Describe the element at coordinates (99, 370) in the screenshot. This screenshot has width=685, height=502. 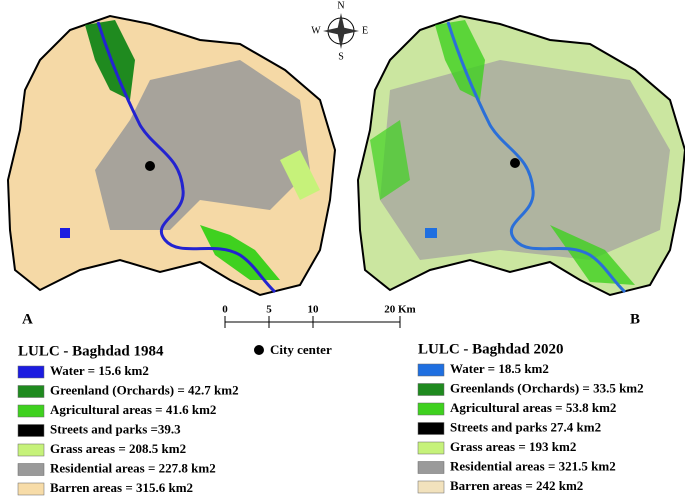
I see `legend-label: Water = 15.6 km2` at that location.